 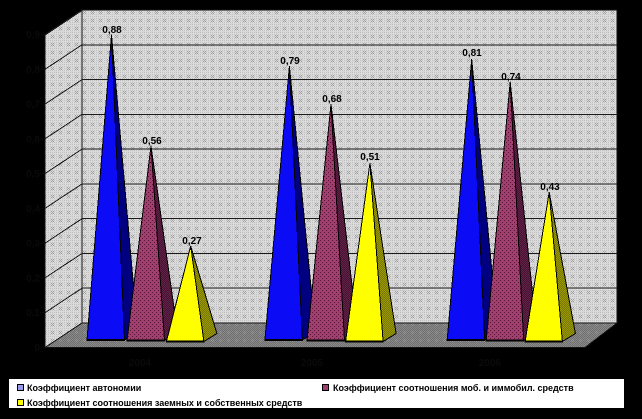 What do you see at coordinates (33, 70) in the screenshot?
I see `svg-text: 0,8` at bounding box center [33, 70].